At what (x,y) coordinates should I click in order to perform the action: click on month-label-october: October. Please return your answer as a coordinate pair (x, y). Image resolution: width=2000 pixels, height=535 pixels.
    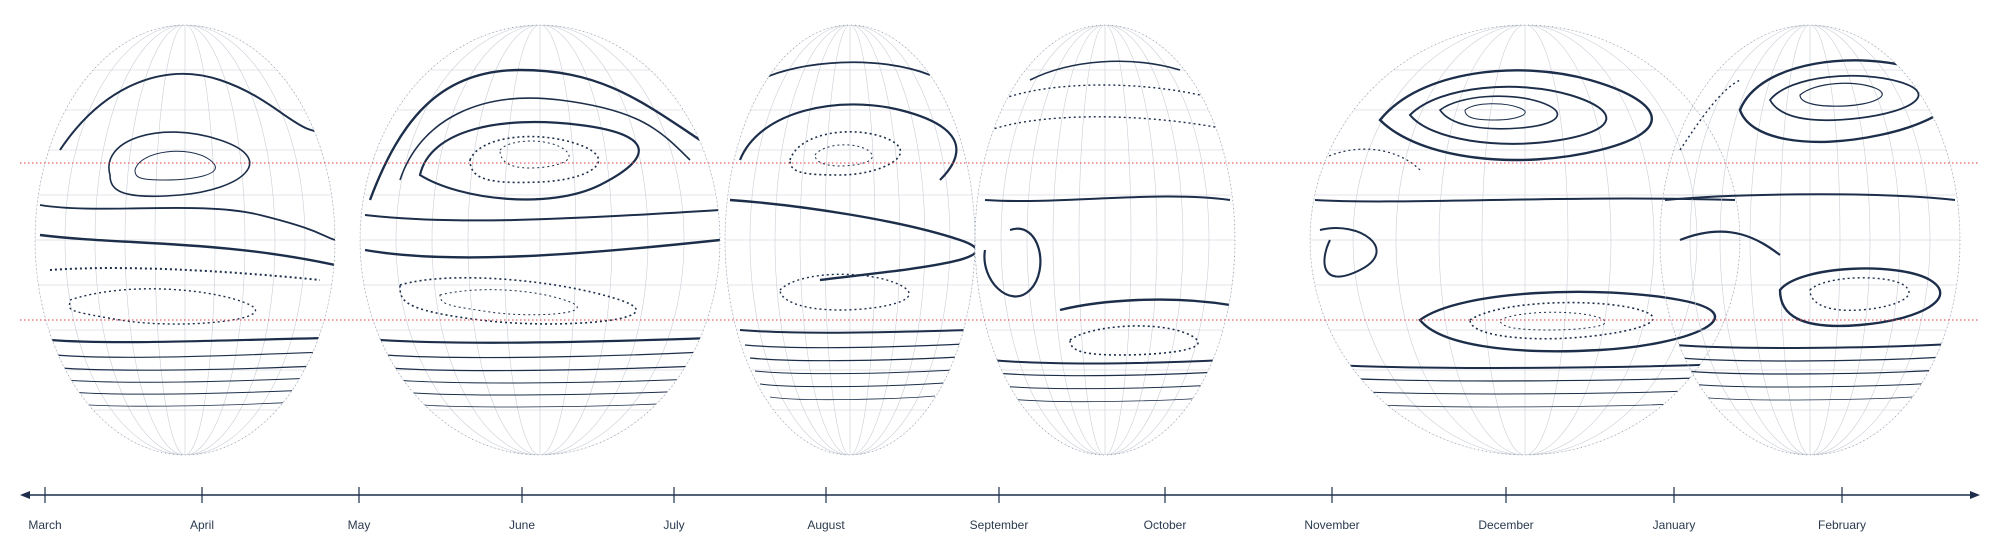
    Looking at the image, I should click on (1165, 525).